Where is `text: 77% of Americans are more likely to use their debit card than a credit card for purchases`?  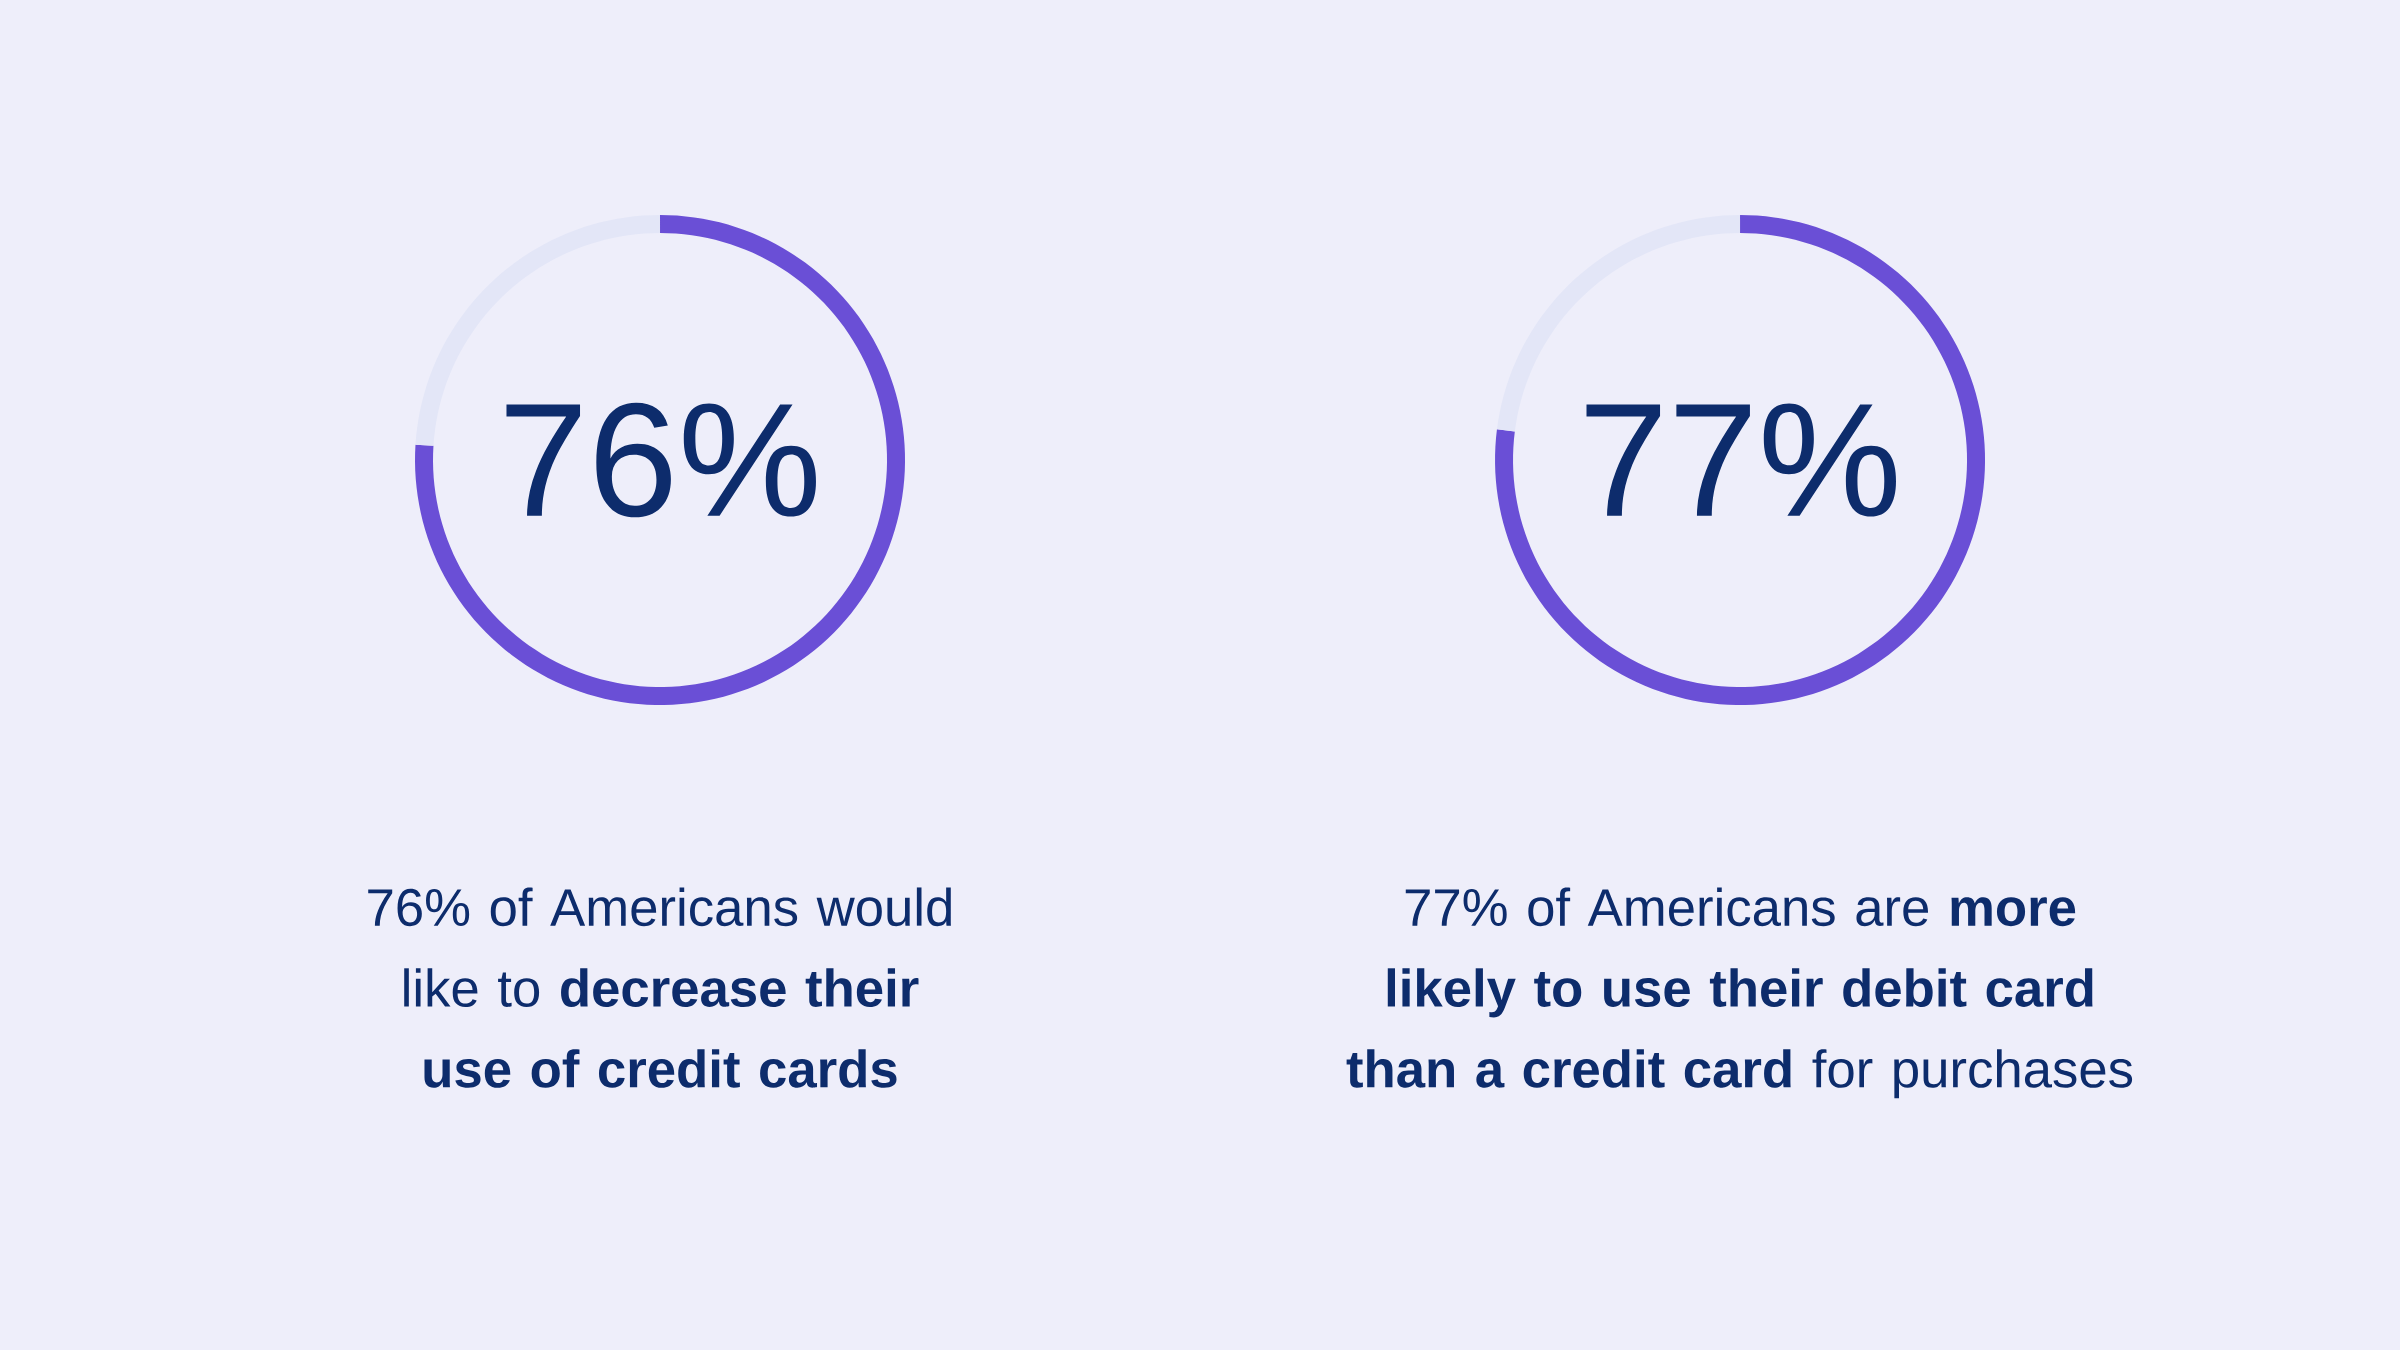 text: 77% of Americans are more likely to use their debit card than a credit card for purchases is located at coordinates (1739, 993).